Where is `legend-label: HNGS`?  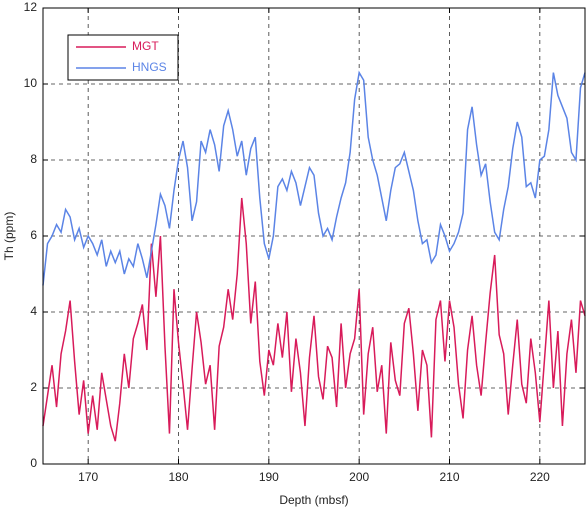 legend-label: HNGS is located at coordinates (149, 67).